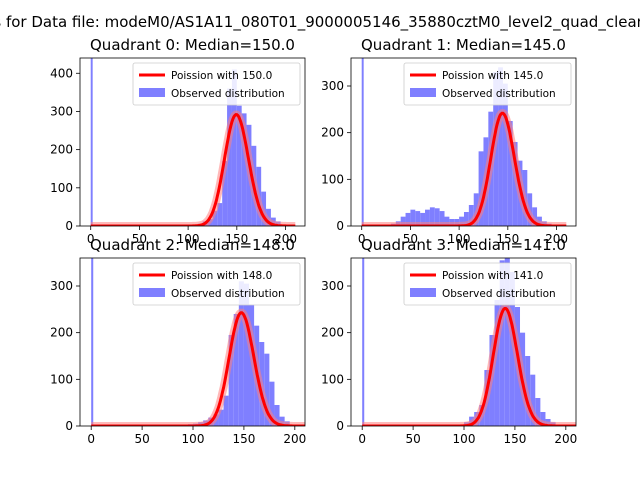 Image resolution: width=640 pixels, height=480 pixels. What do you see at coordinates (221, 76) in the screenshot?
I see `legend-poisson-label: Poission with 150.0` at bounding box center [221, 76].